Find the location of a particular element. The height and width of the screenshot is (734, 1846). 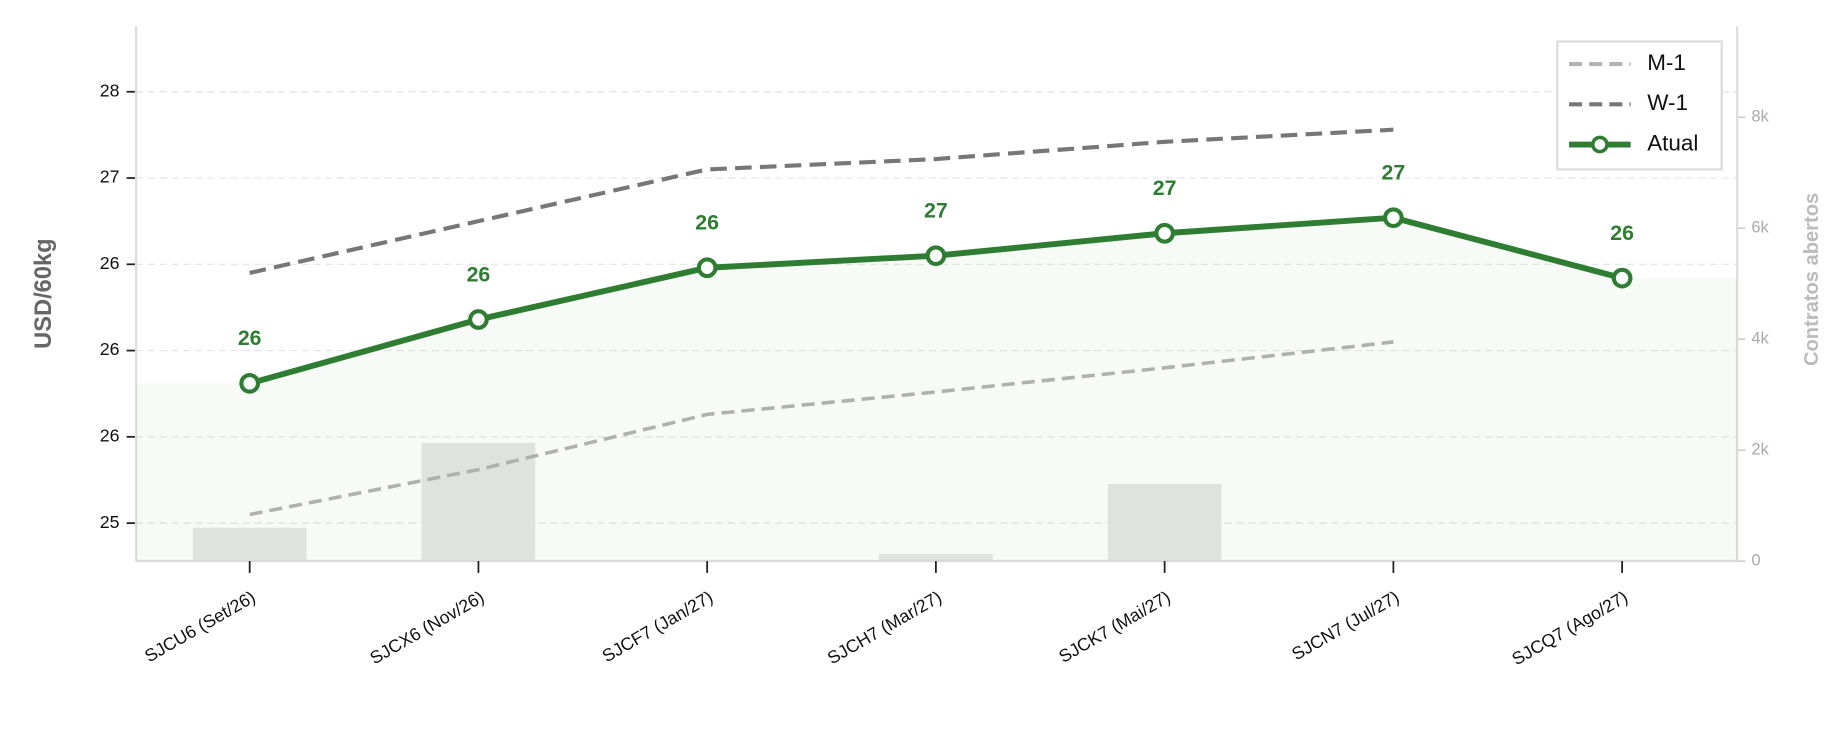

x-tick-label: SJCU6 (Set/26) is located at coordinates (200, 626).